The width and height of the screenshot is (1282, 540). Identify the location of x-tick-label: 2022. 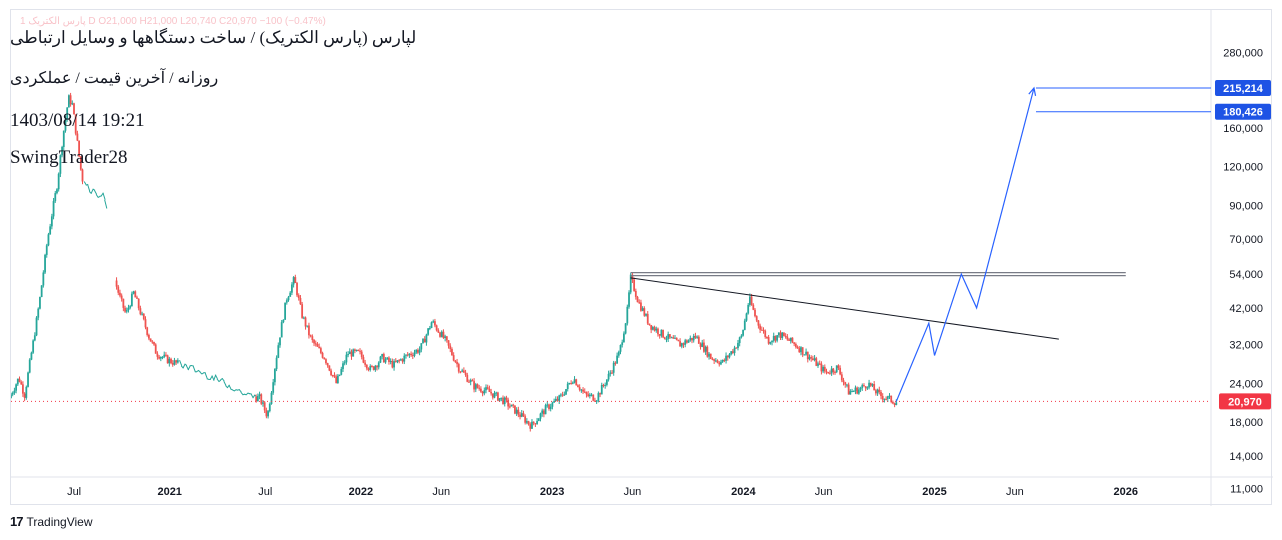
(361, 492).